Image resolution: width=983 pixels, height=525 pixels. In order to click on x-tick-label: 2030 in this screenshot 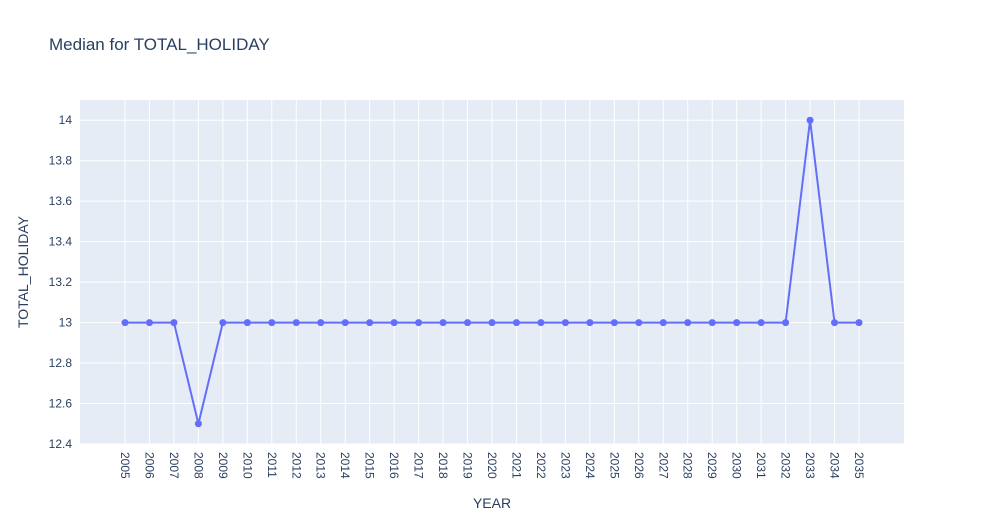, I will do `click(737, 465)`.